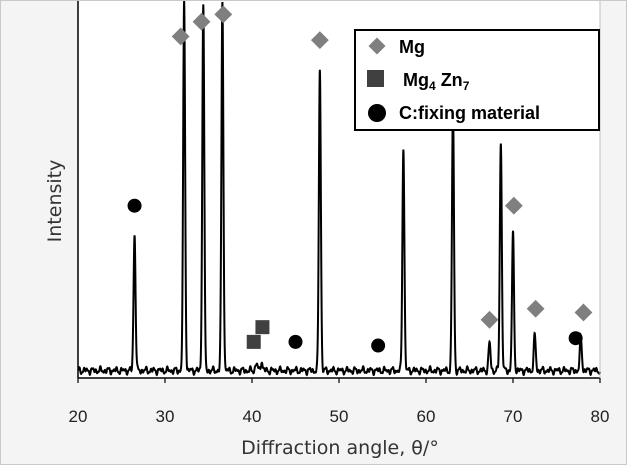 This screenshot has width=627, height=466. I want to click on legend-box, so click(477, 80).